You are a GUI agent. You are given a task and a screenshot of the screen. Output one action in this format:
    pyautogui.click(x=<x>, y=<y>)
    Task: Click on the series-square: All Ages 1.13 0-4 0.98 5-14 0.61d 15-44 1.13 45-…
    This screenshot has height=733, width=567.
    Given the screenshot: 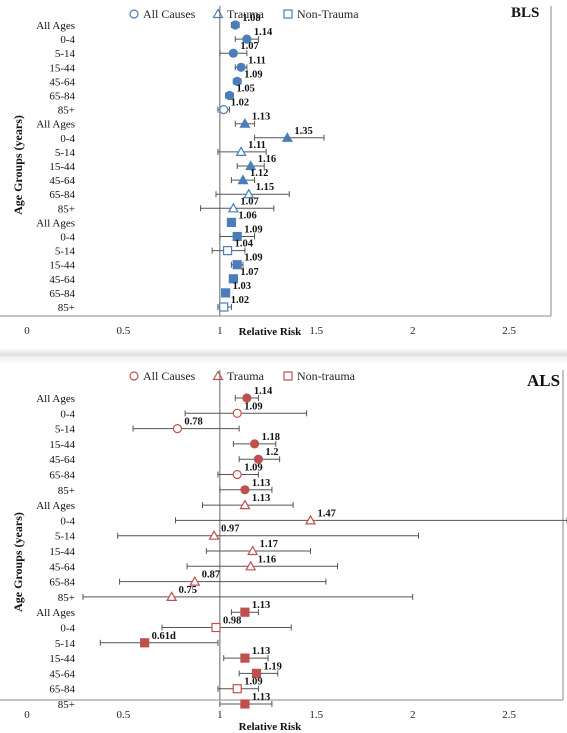 What is the action you would take?
    pyautogui.click(x=164, y=655)
    